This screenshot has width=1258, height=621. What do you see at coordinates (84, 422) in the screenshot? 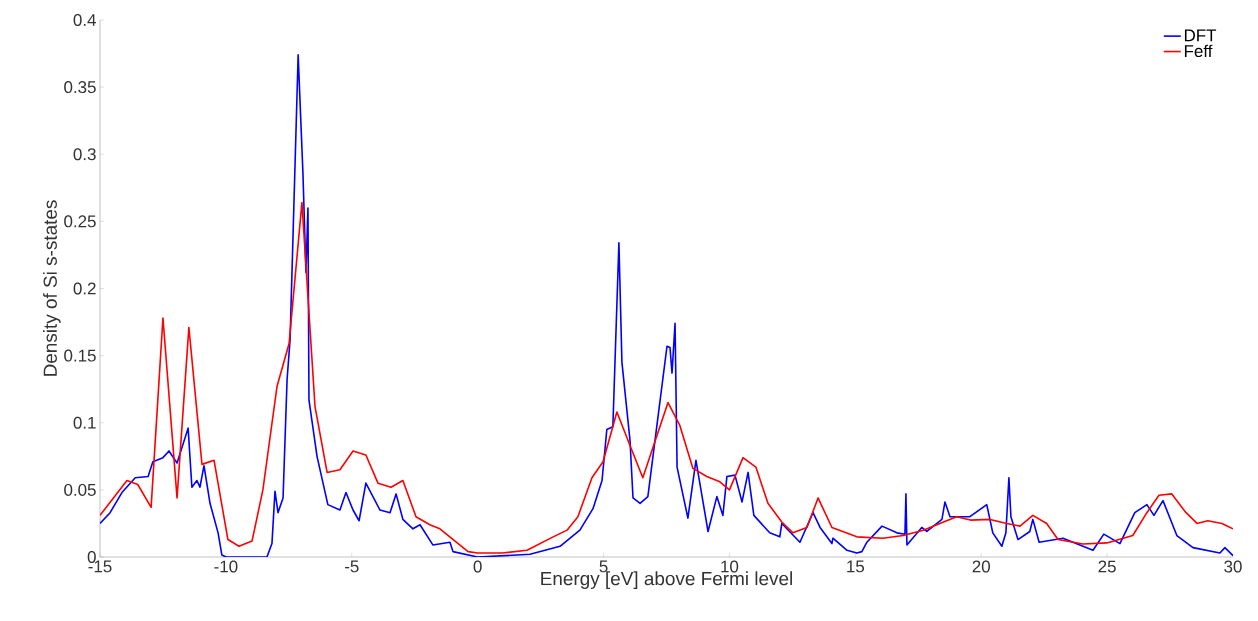
I see `y-tick-label: 0.1` at bounding box center [84, 422].